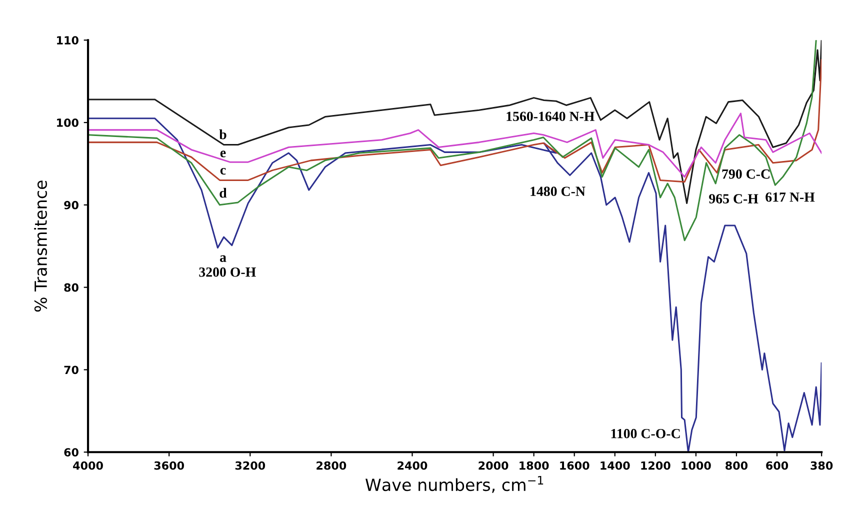 This screenshot has height=508, width=863. I want to click on x-tick-label: 2000, so click(493, 465).